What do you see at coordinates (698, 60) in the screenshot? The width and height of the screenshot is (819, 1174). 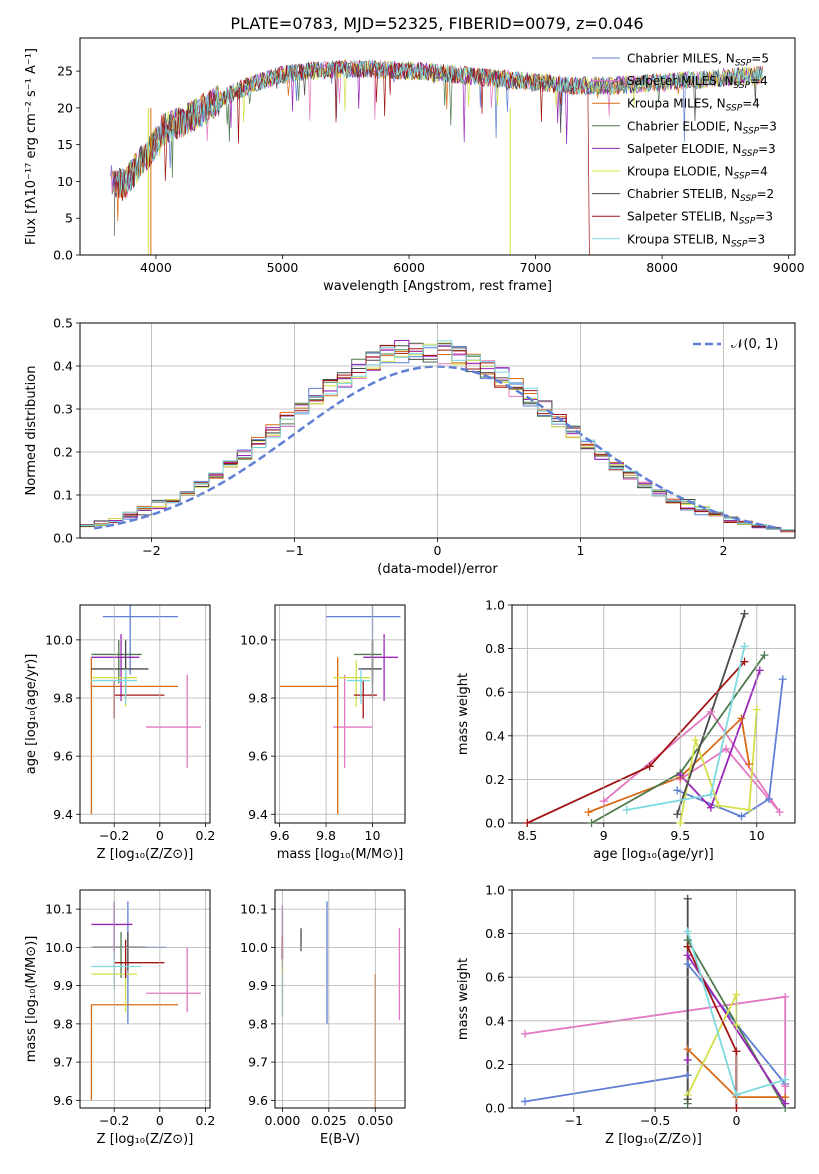 I see `legend-label: Chabrier MILES, NSSP=5` at bounding box center [698, 60].